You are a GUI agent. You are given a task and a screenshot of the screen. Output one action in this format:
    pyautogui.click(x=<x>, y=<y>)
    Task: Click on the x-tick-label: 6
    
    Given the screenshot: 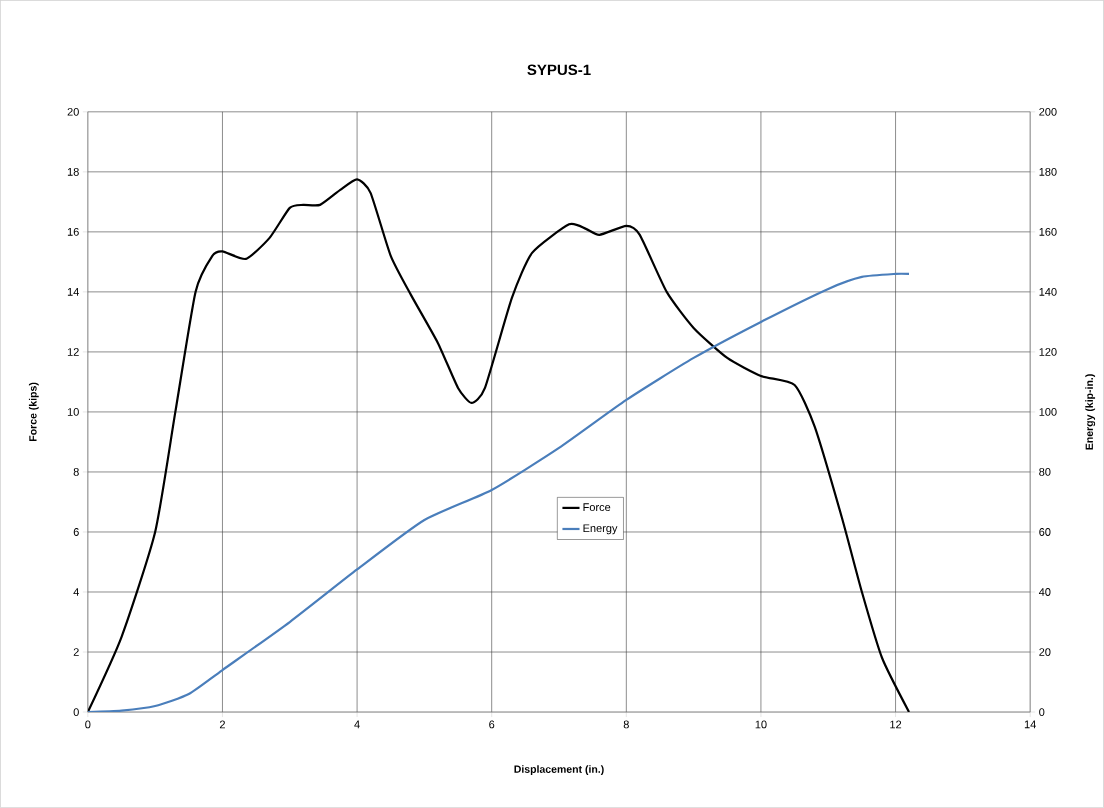 What is the action you would take?
    pyautogui.click(x=492, y=724)
    